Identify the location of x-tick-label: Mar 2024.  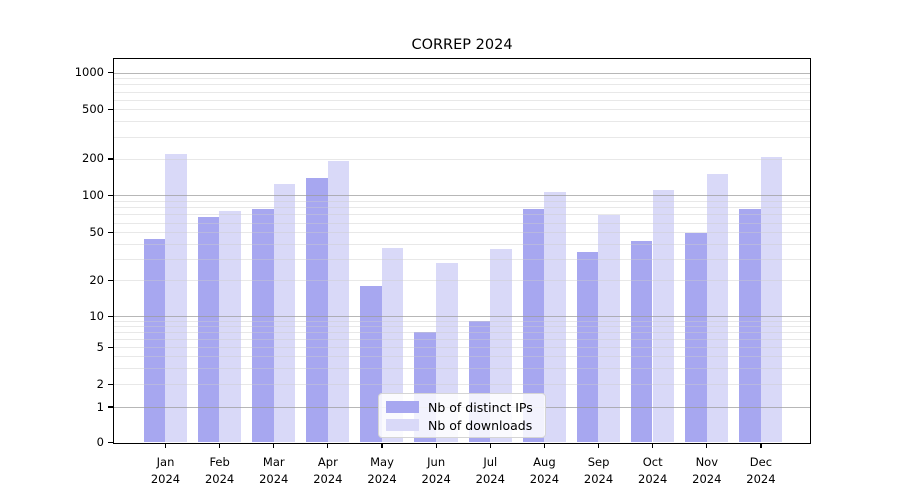
(274, 470).